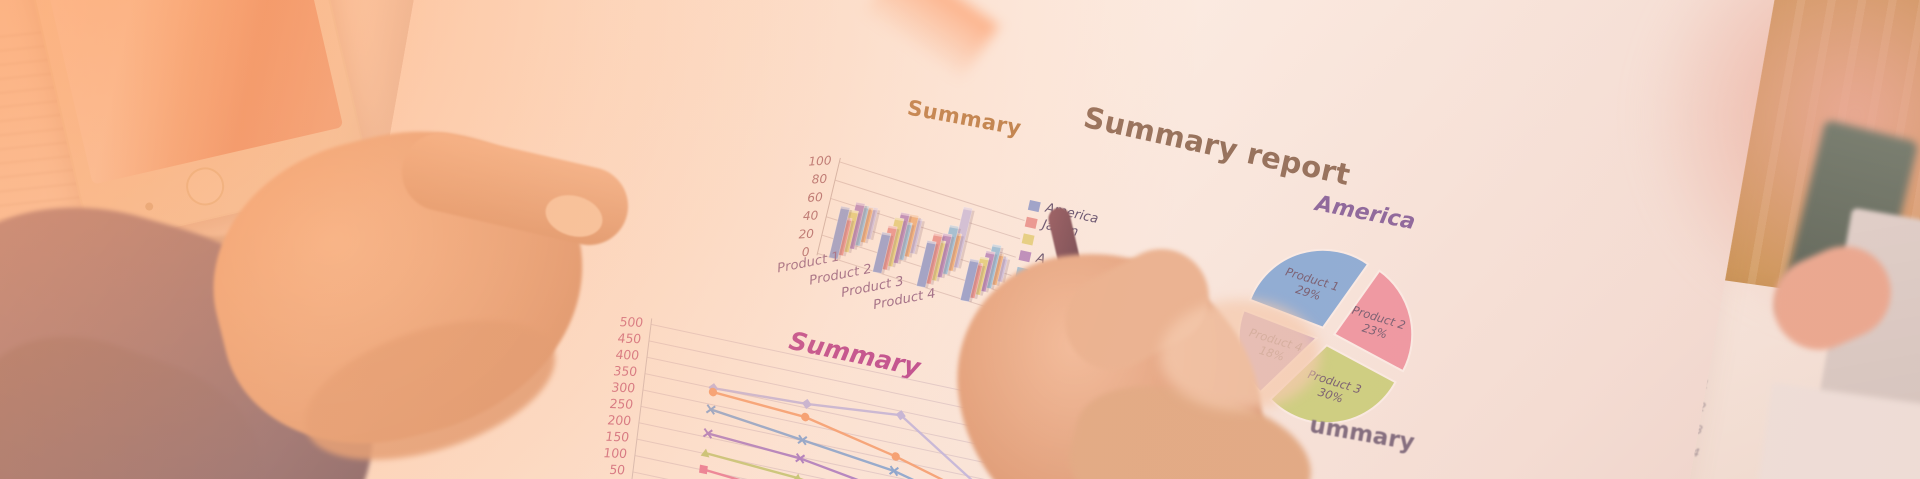 The image size is (1920, 479). What do you see at coordinates (617, 470) in the screenshot?
I see `line-y-tick-label: 50` at bounding box center [617, 470].